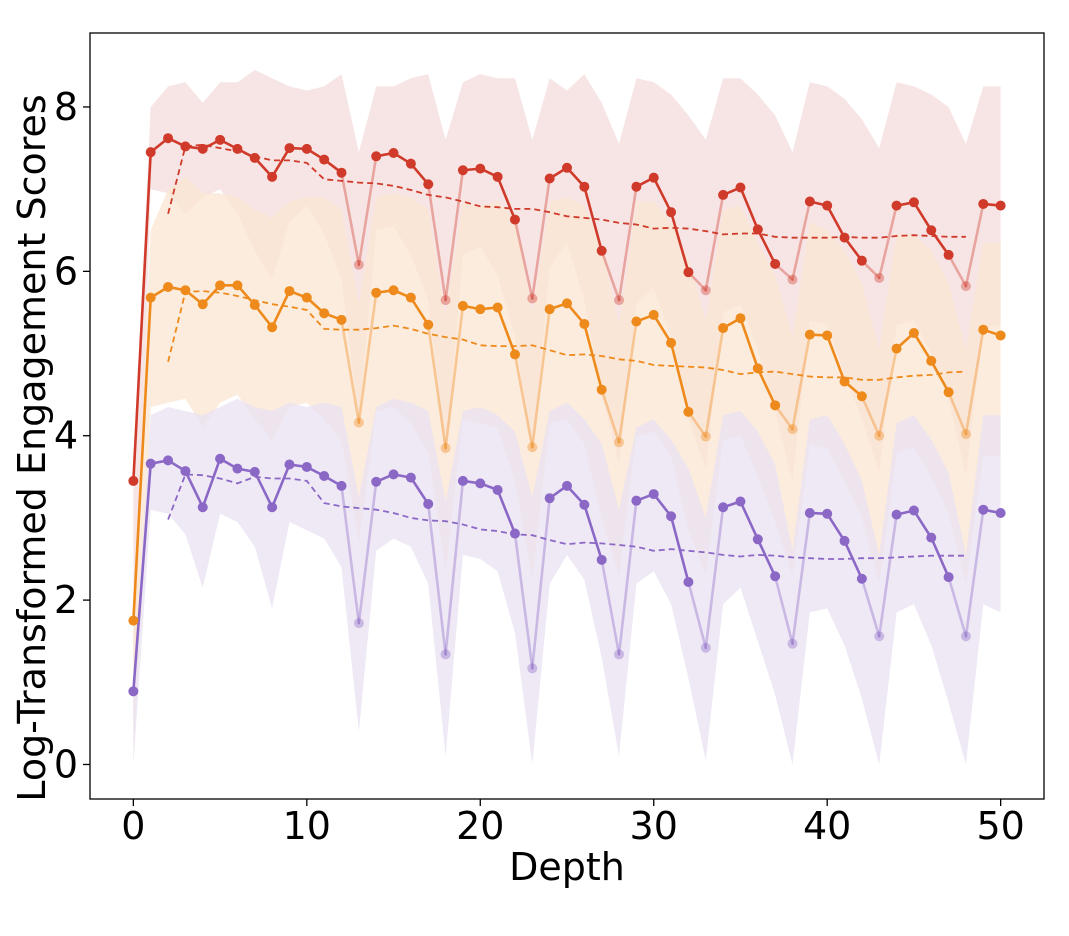 Image resolution: width=1069 pixels, height=936 pixels. I want to click on moving-average-upper, so click(566, 191).